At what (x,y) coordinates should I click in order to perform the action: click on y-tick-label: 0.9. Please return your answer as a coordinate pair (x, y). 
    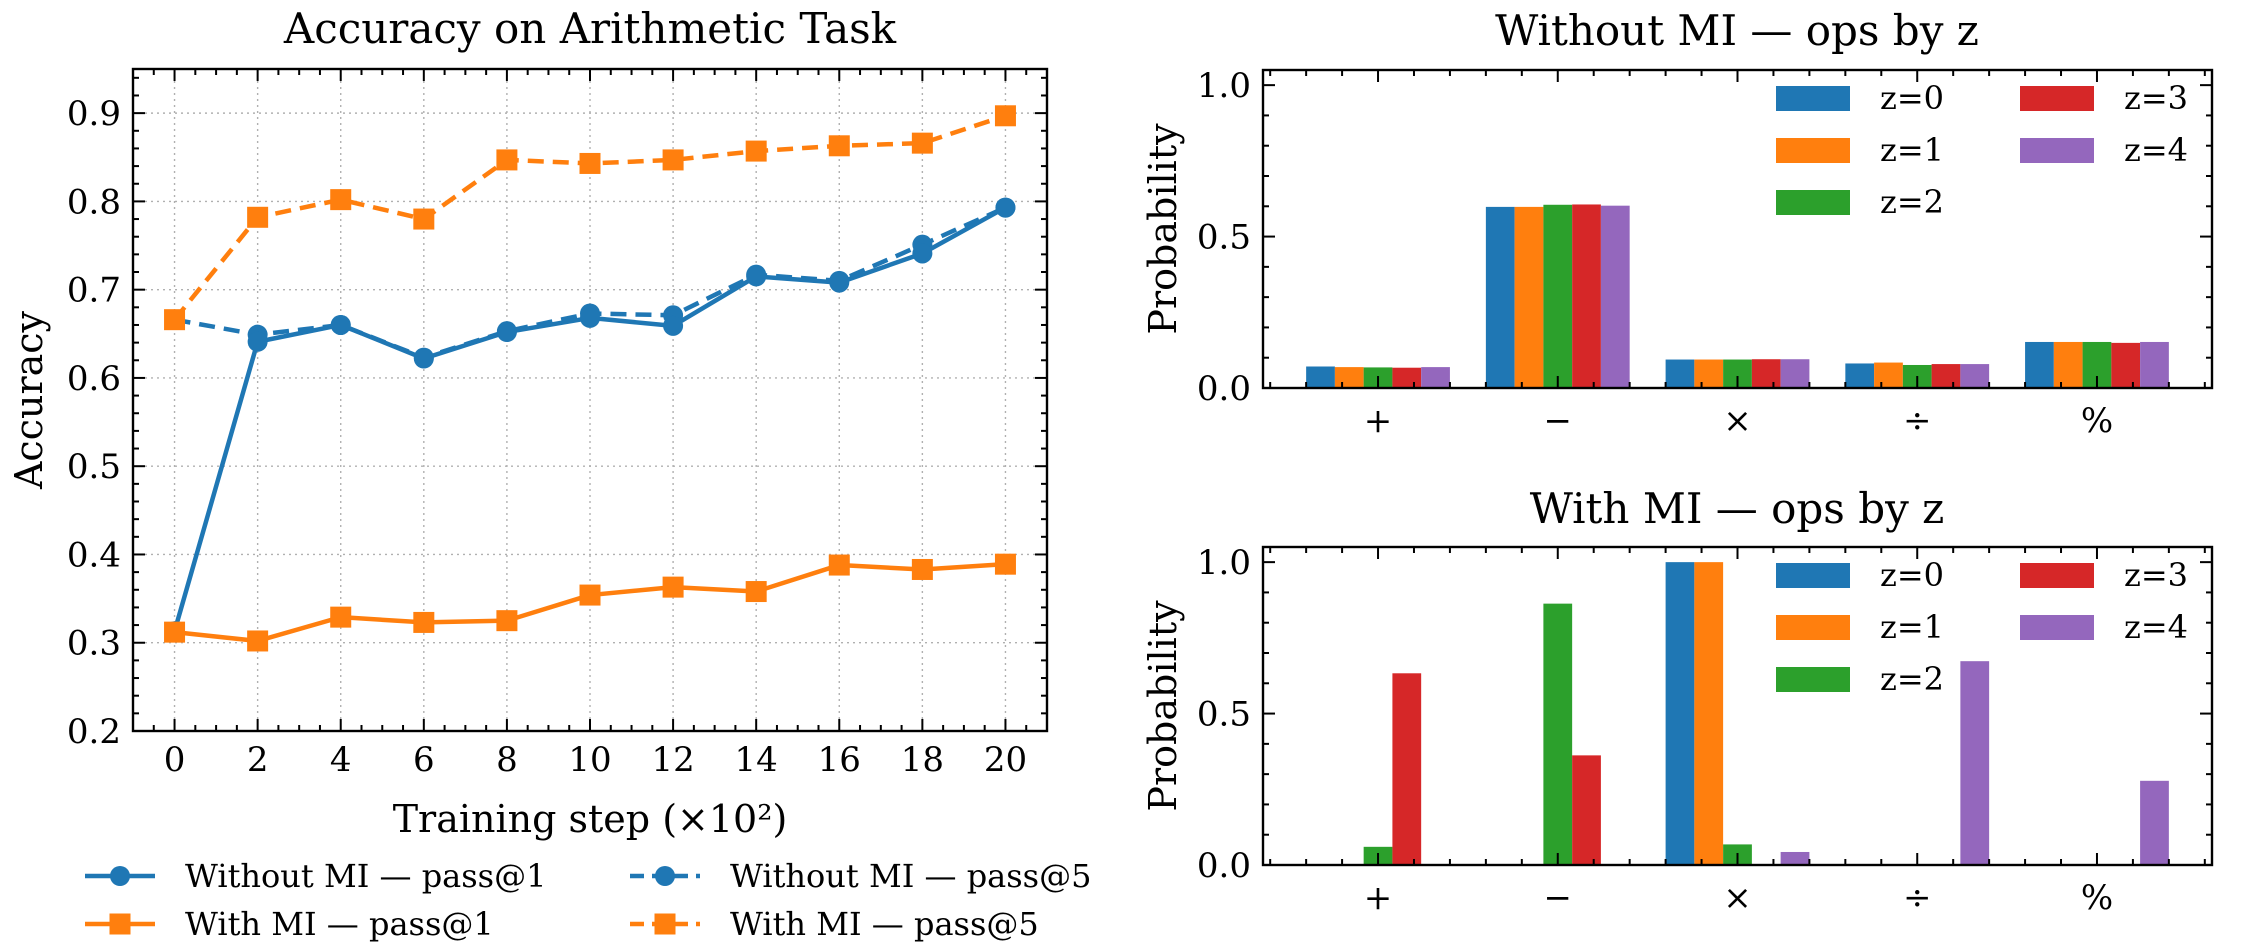
    Looking at the image, I should click on (94, 114).